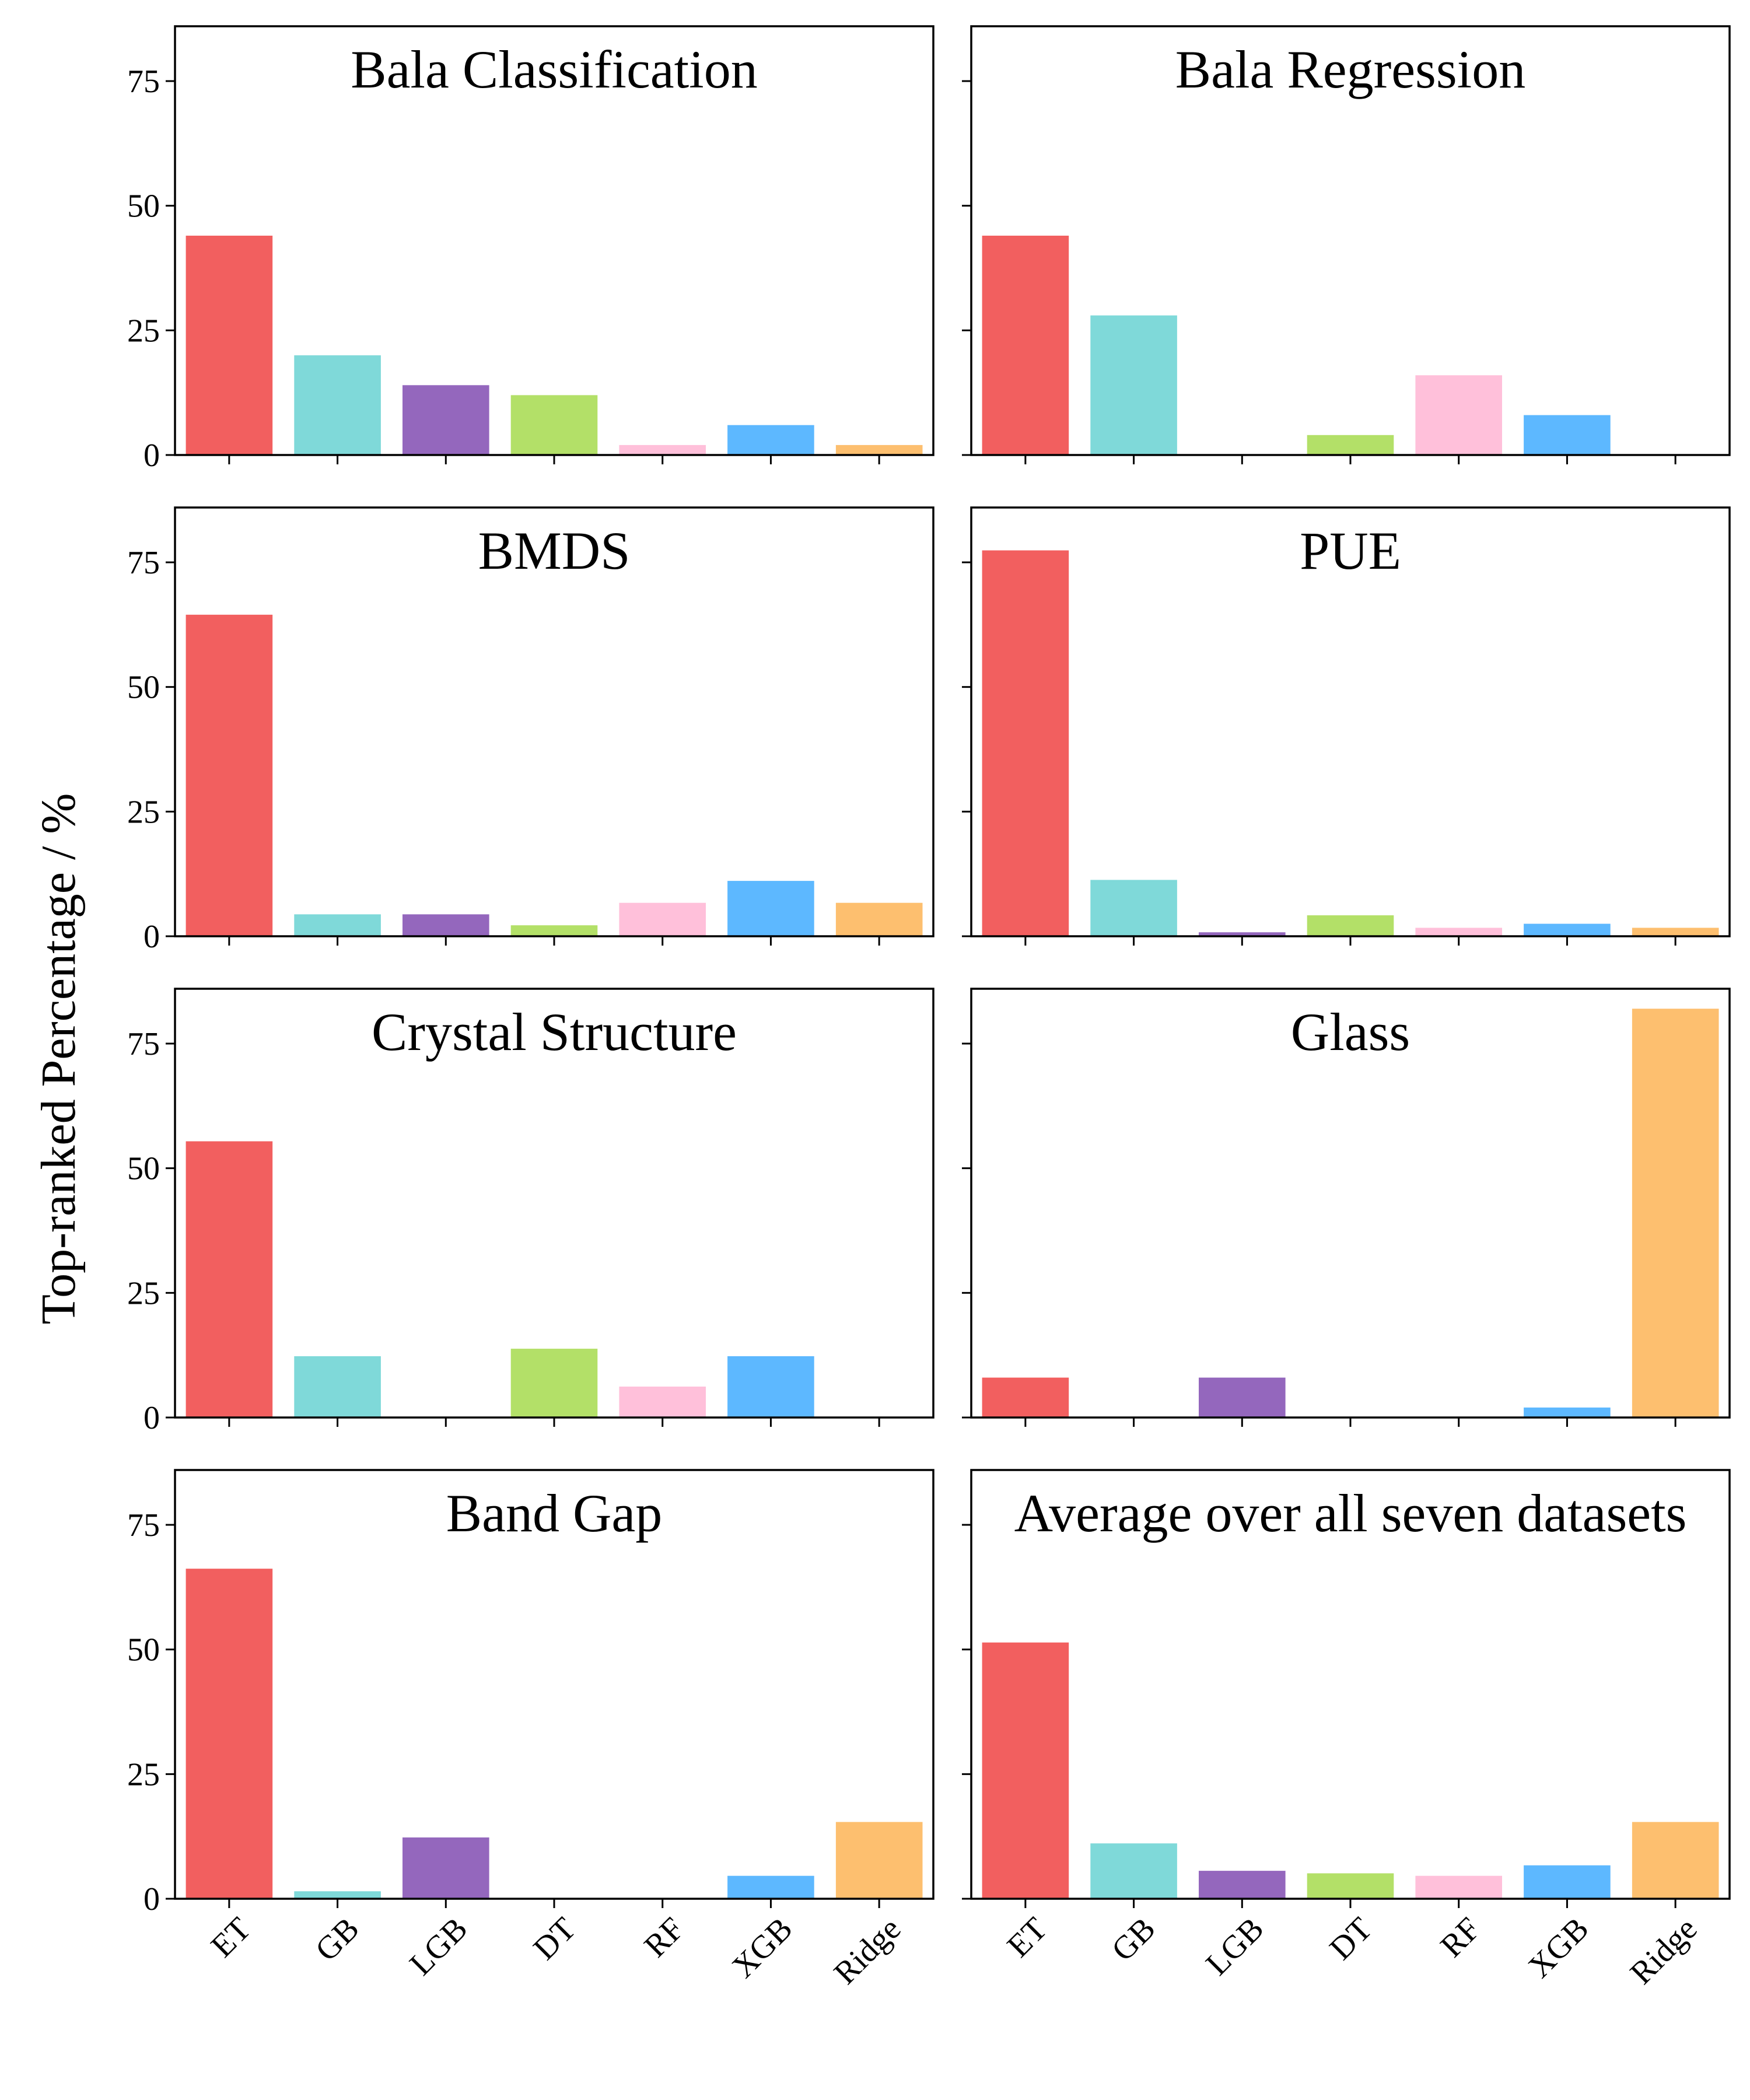 The height and width of the screenshot is (2100, 1750). What do you see at coordinates (554, 550) in the screenshot?
I see `panel-title: BMDS` at bounding box center [554, 550].